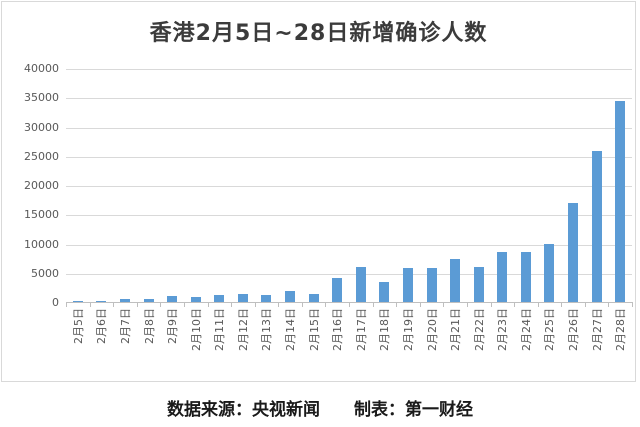  Describe the element at coordinates (478, 284) in the screenshot. I see `bar-2月22日` at that location.